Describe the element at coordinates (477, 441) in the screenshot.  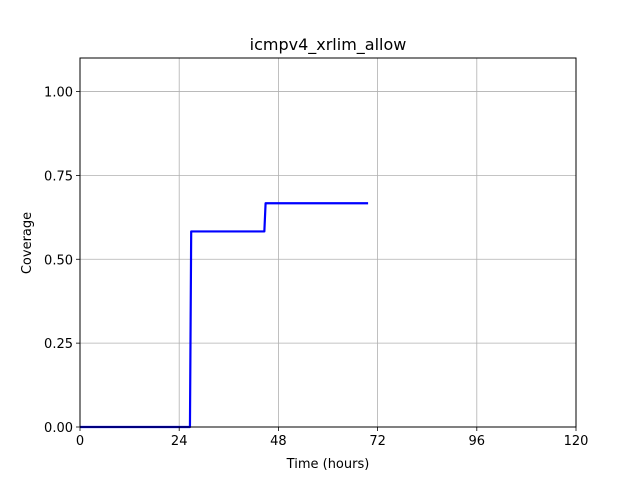
I see `x-tick-label: 96` at that location.